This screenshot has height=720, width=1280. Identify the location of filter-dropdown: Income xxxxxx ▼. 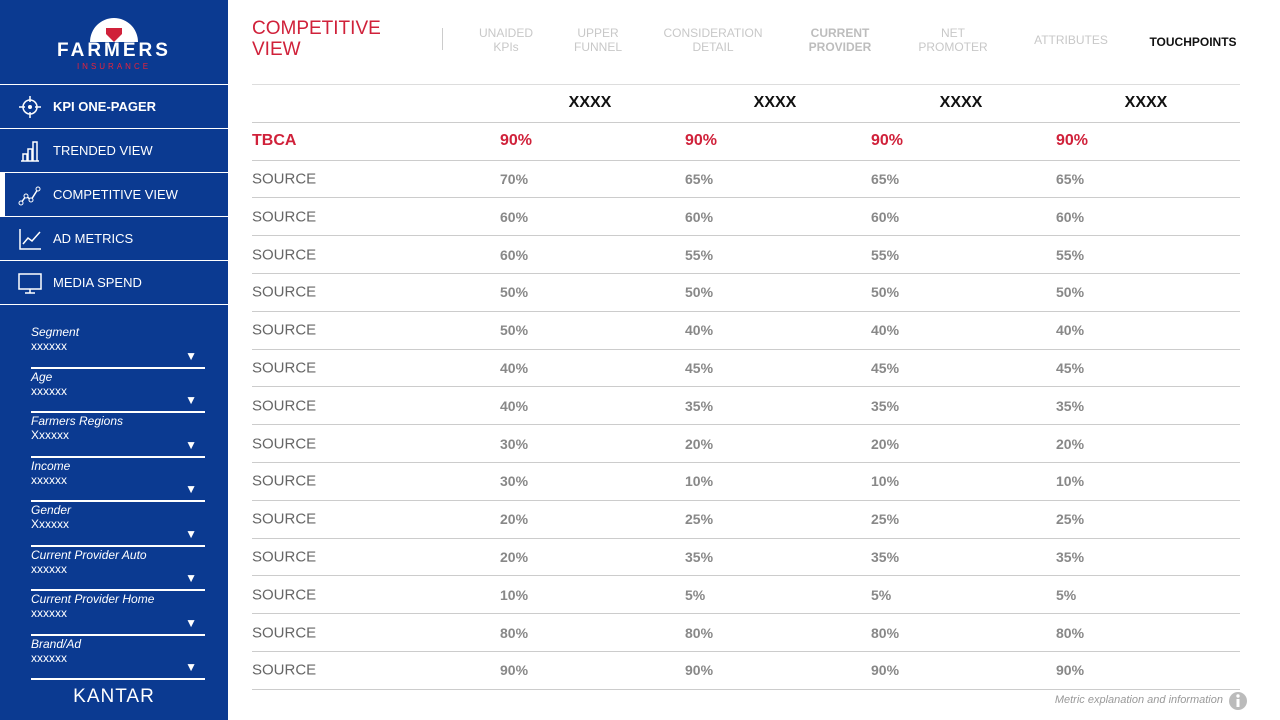
(118, 480).